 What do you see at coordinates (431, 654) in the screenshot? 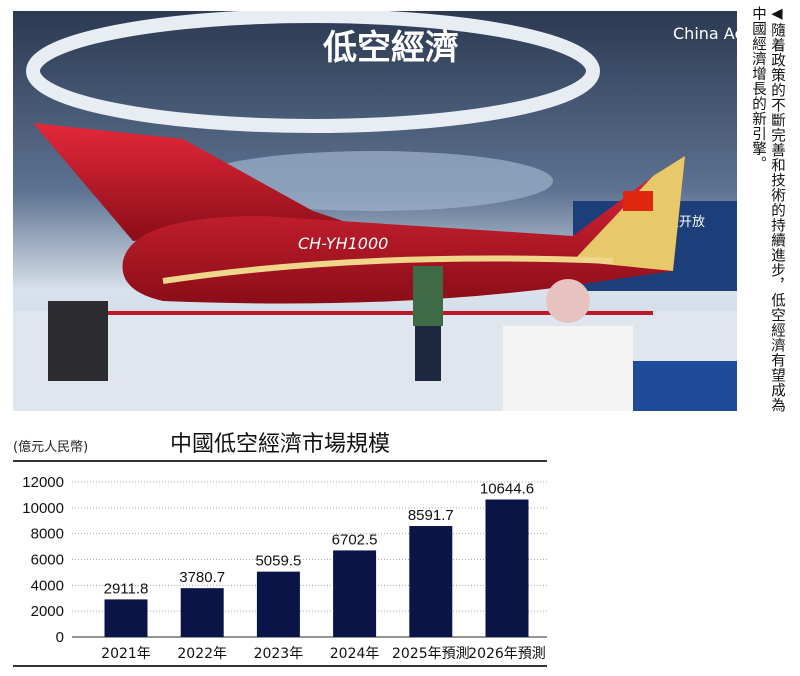
I see `x-tick-label: 2025年預測` at bounding box center [431, 654].